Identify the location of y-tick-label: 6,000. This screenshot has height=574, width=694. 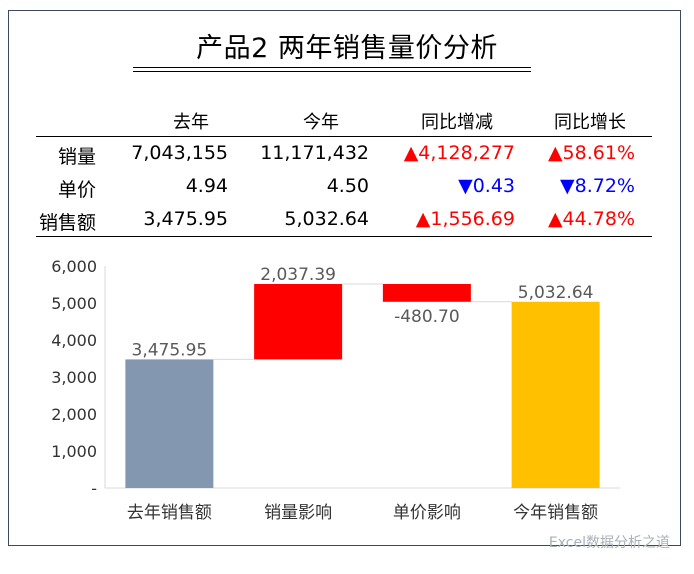
(74, 266).